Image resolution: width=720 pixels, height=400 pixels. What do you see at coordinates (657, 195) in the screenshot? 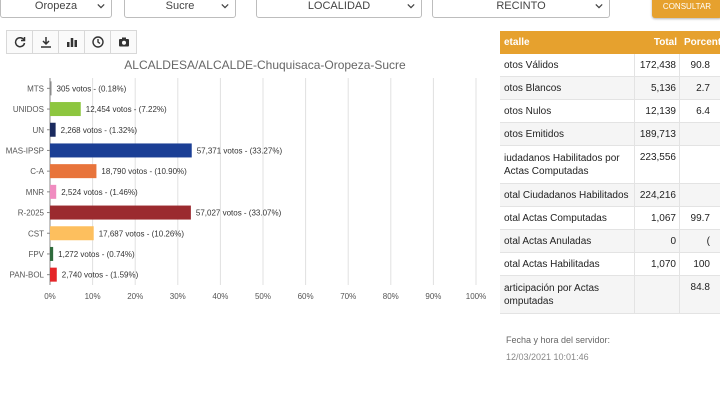
I see `cell-total: 224,216` at bounding box center [657, 195].